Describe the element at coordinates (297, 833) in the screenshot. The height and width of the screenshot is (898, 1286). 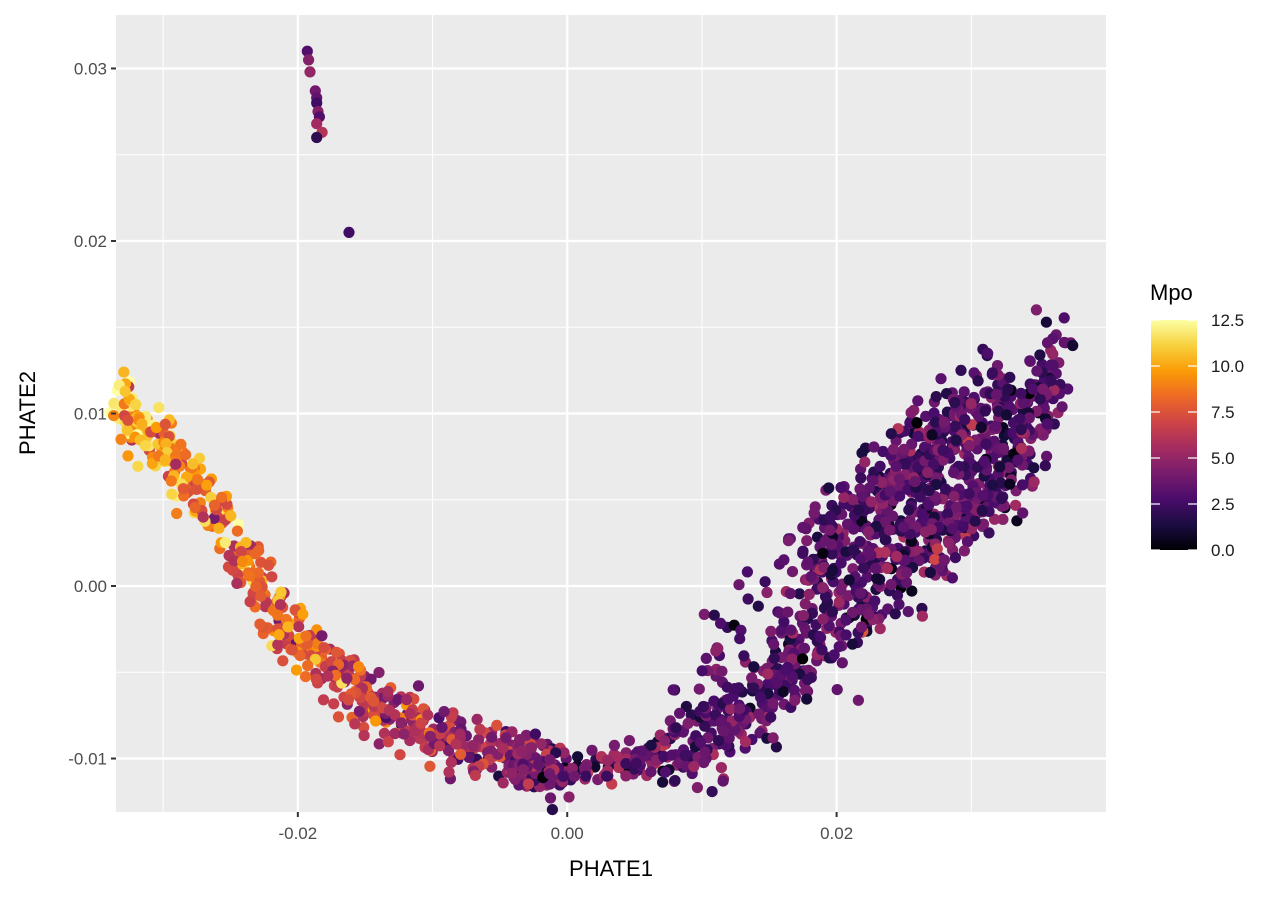
I see `x-tick-label: -0.02` at that location.